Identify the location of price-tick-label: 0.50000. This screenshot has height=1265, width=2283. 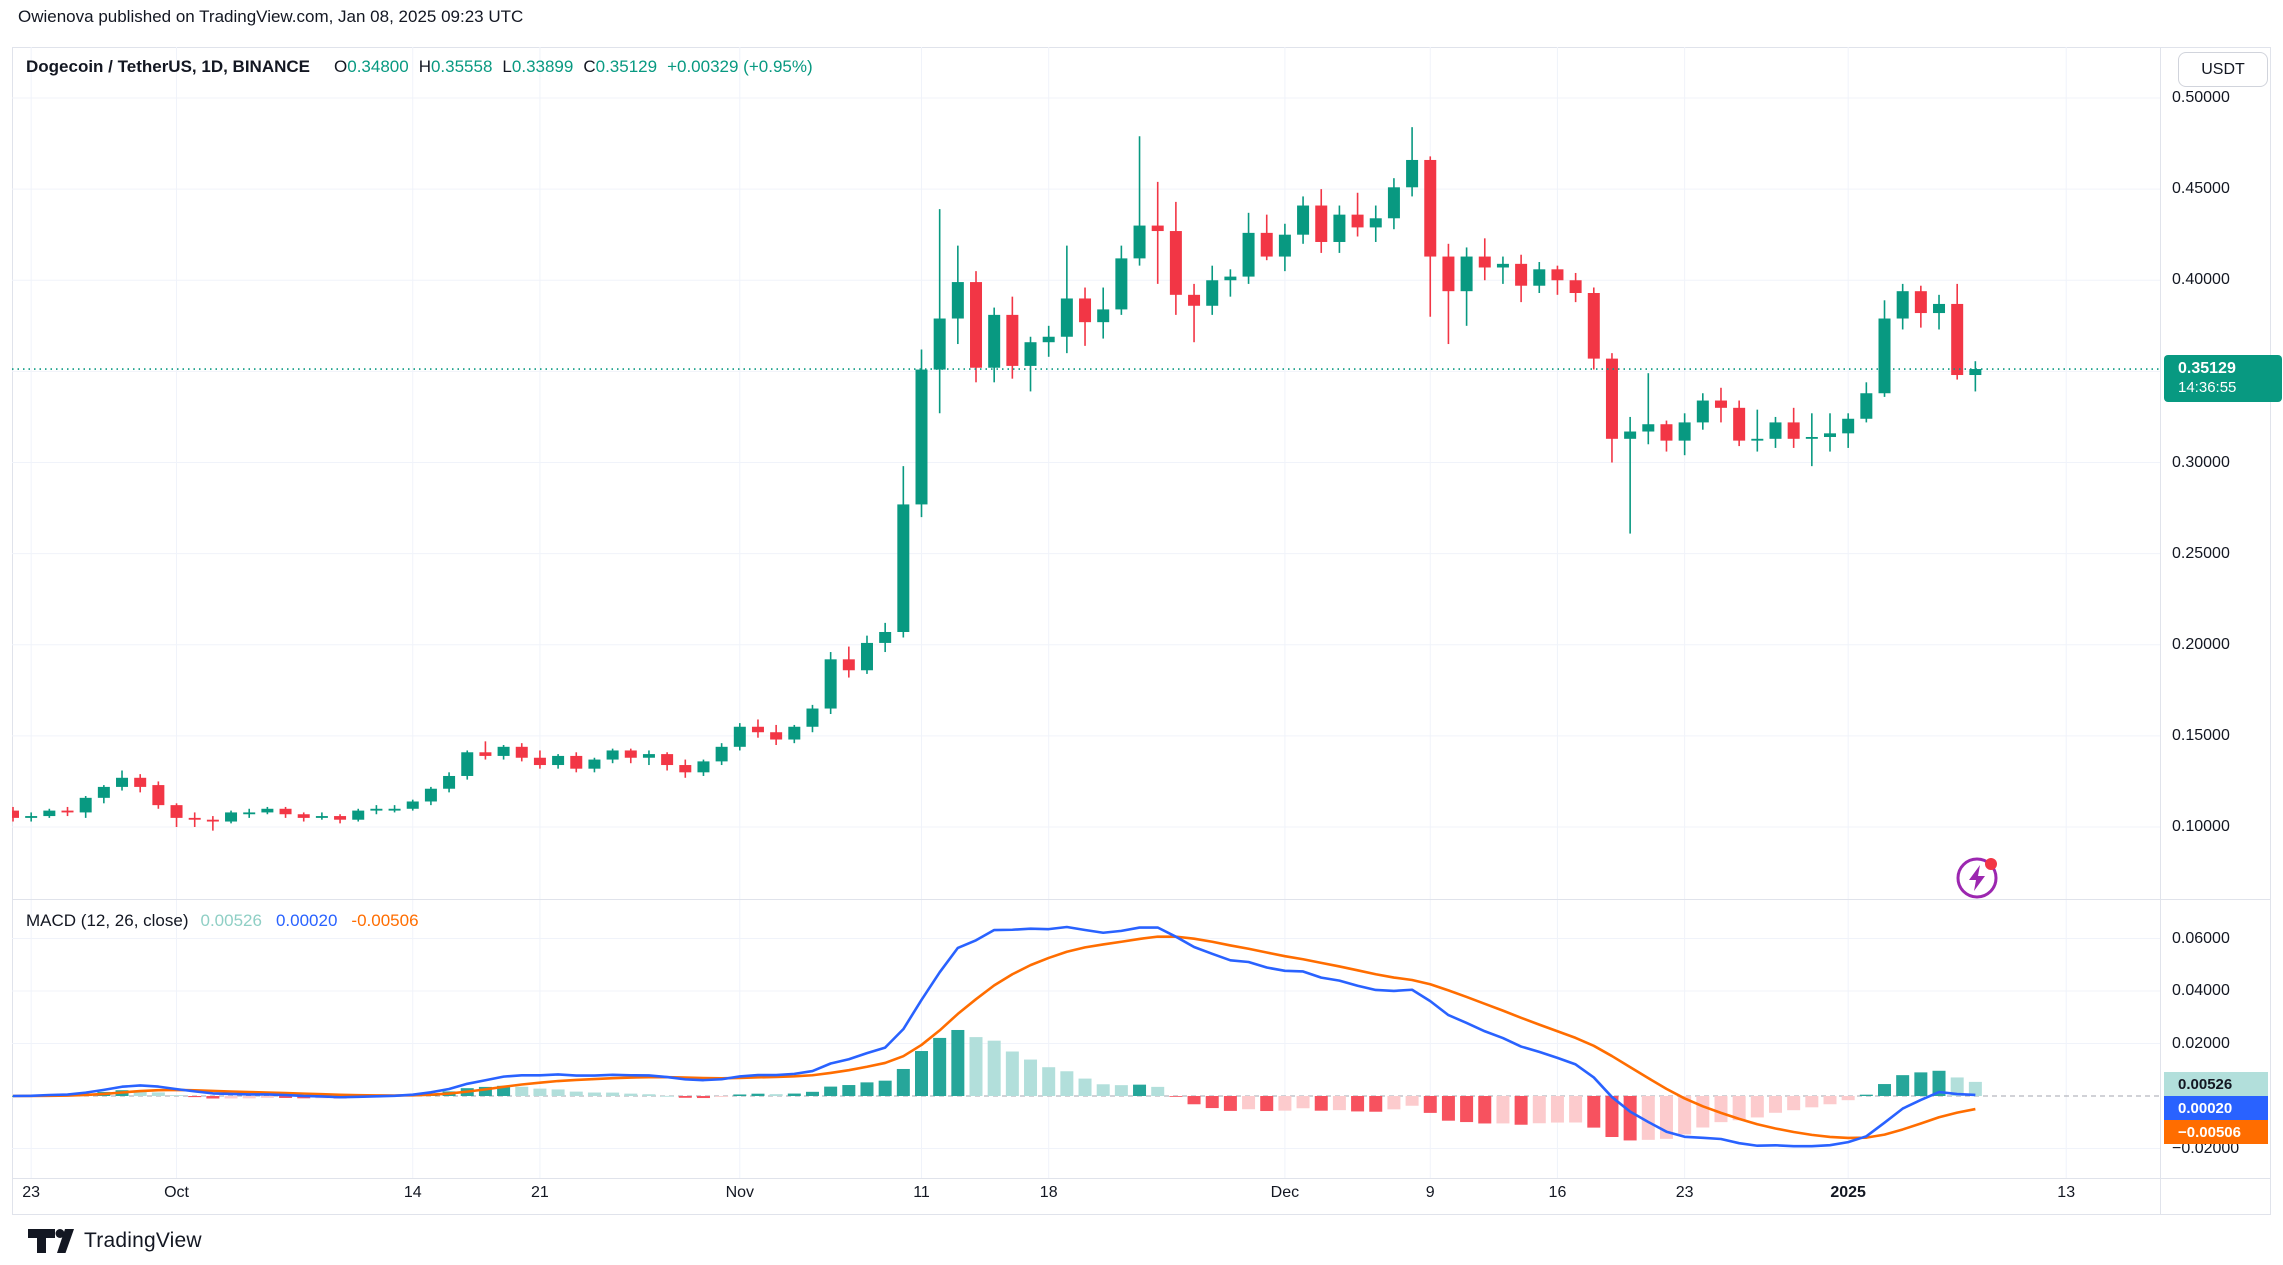
(2201, 97).